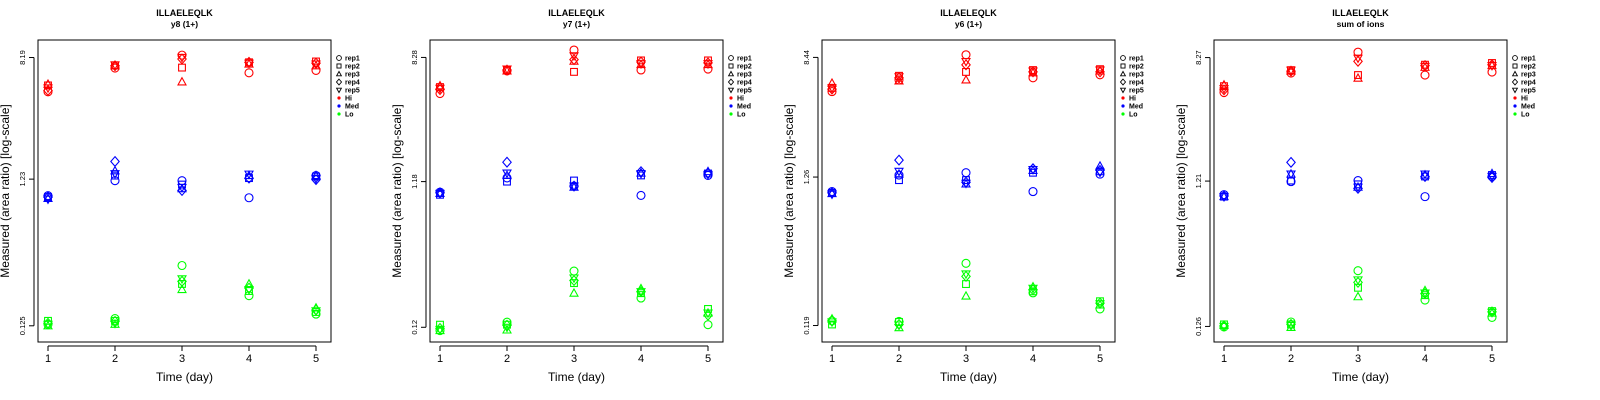 This screenshot has width=1600, height=400. What do you see at coordinates (1528, 59) in the screenshot?
I see `legend-label-rep1: rep1` at bounding box center [1528, 59].